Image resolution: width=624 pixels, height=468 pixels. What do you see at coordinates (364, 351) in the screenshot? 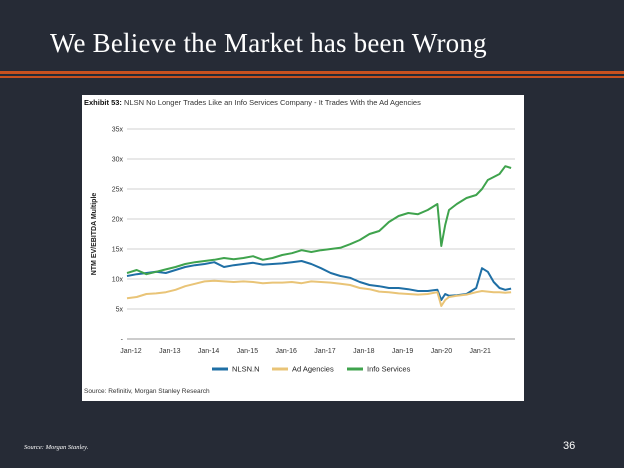
I see `x-tick-label: Jan-18` at bounding box center [364, 351].